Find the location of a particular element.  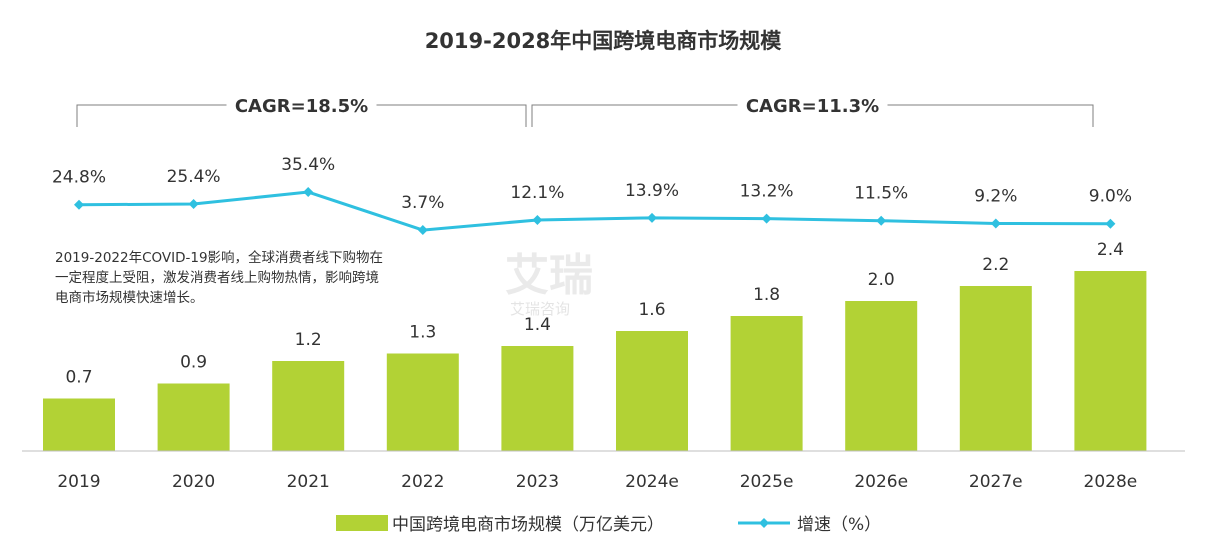

bar-label-2026e: 2.0 is located at coordinates (881, 280).